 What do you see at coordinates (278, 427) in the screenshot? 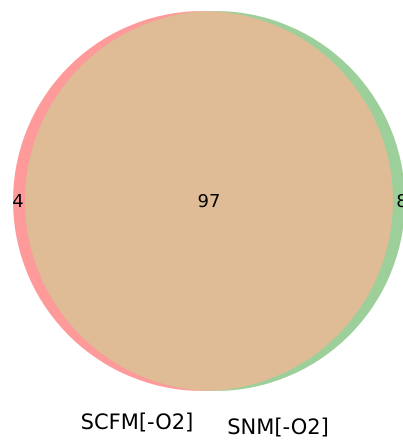
I see `set-b-name: SNM[-O2]` at bounding box center [278, 427].